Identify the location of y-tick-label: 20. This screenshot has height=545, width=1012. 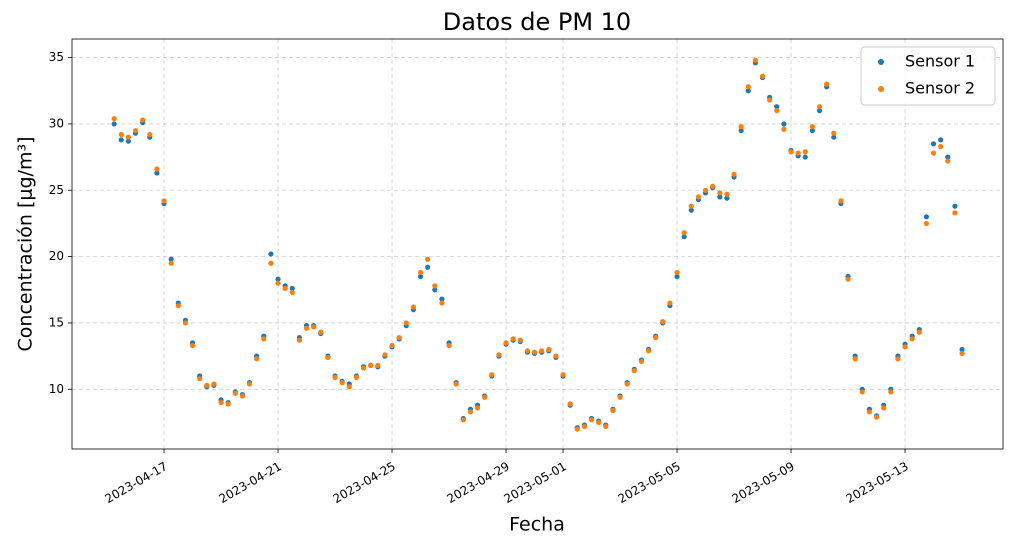
(56, 256).